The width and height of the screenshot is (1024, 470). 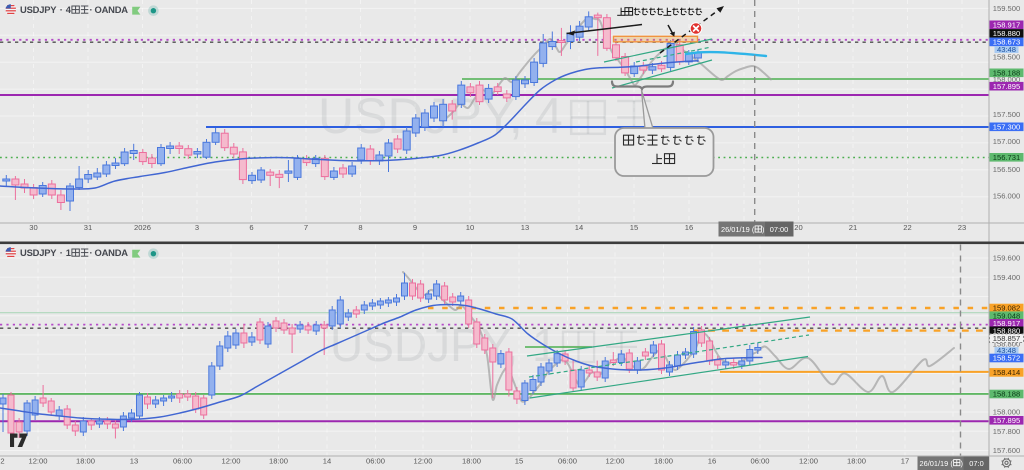 I want to click on svg-text: 159.500, so click(x=1006, y=8).